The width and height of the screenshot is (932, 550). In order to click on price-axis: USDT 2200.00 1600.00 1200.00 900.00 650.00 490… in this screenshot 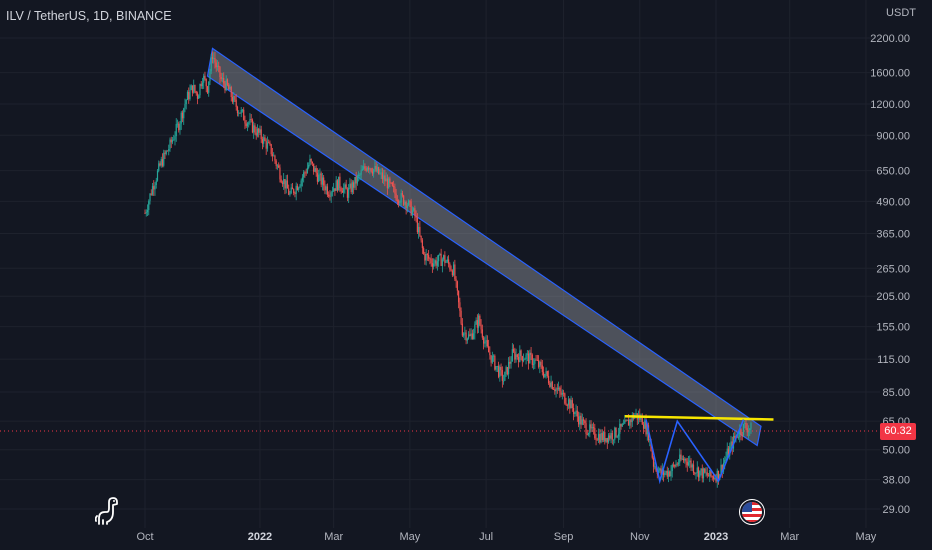, I will do `click(893, 261)`.